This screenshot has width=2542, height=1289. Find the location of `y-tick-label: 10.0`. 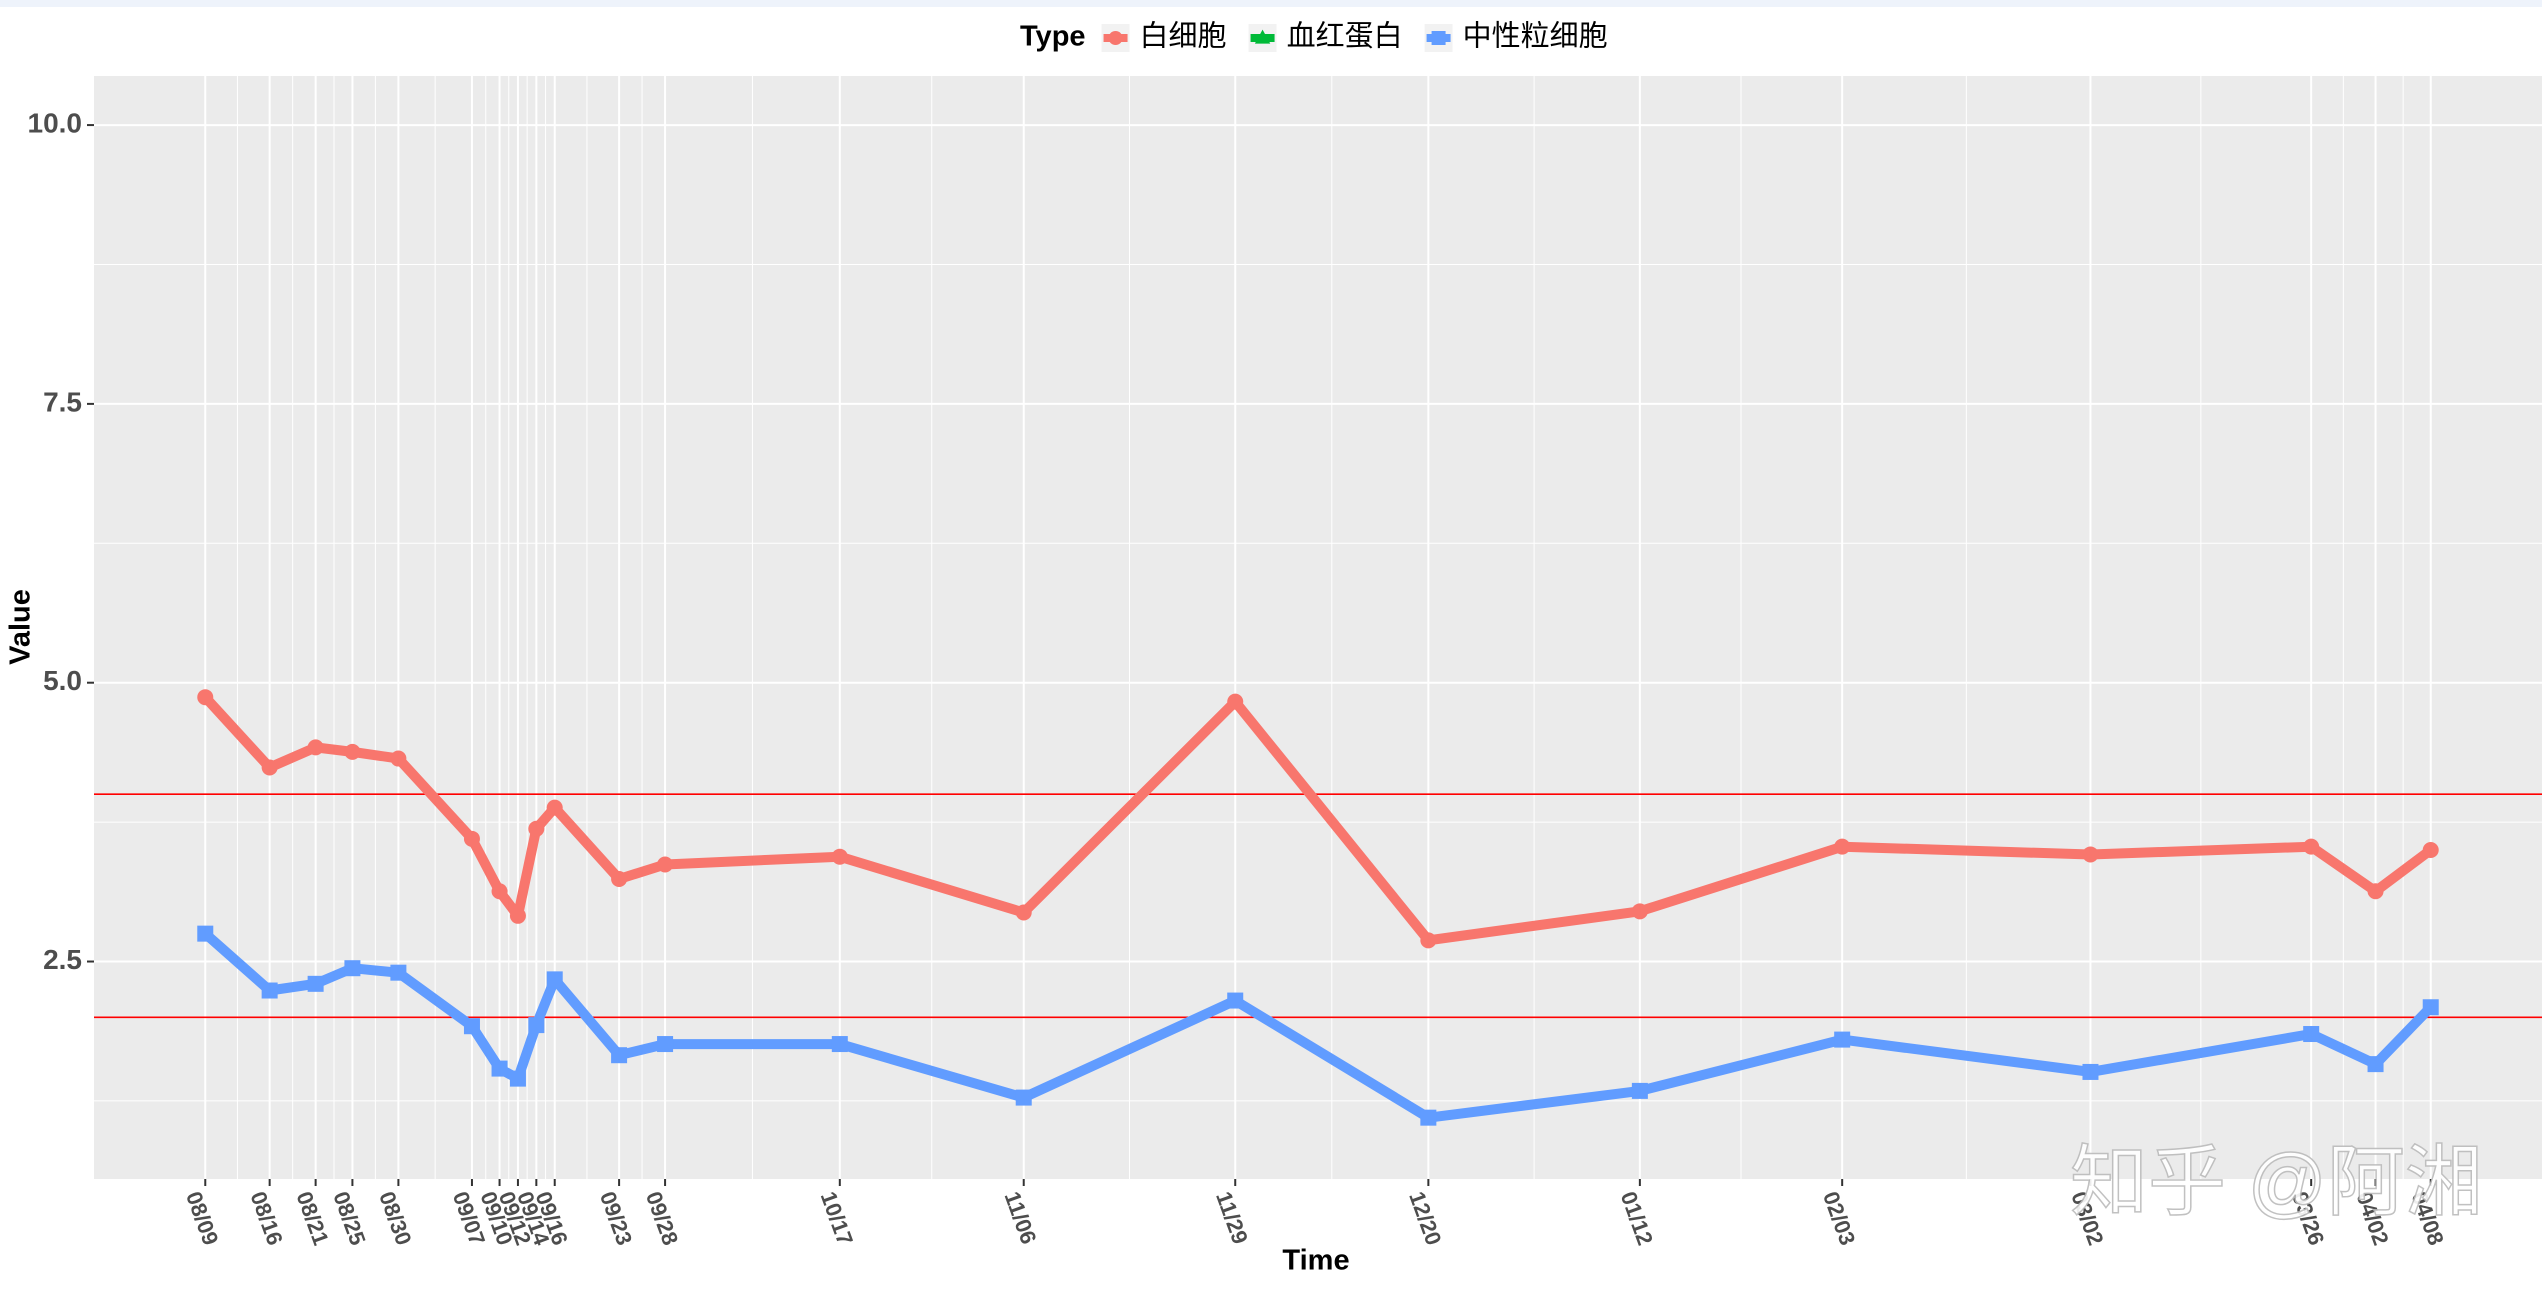

y-tick-label: 10.0 is located at coordinates (55, 122).